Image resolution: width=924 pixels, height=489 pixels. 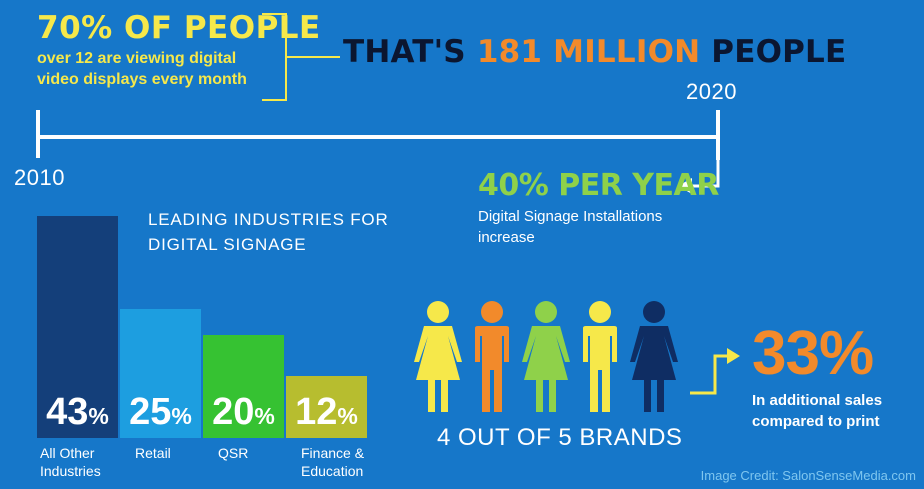 I want to click on growth-description: Digital Signage Installations increase, so click(x=570, y=227).